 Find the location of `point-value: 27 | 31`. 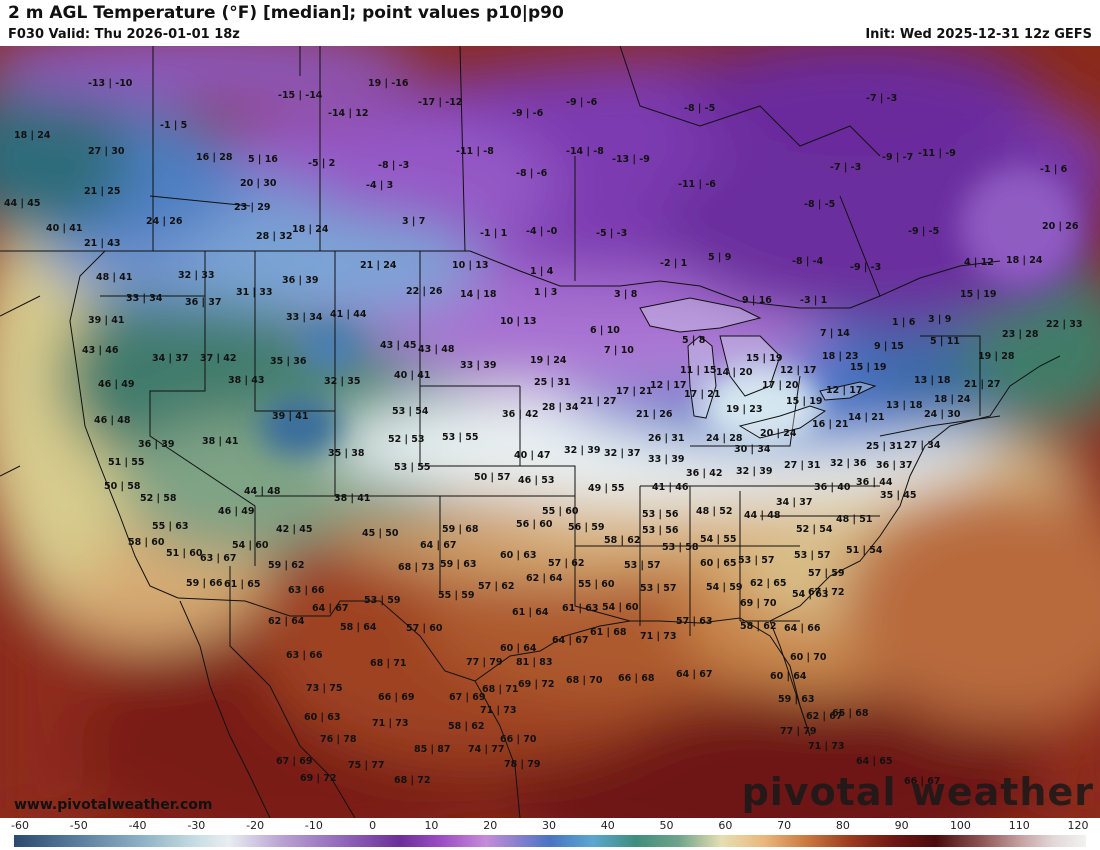

point-value: 27 | 31 is located at coordinates (802, 465).